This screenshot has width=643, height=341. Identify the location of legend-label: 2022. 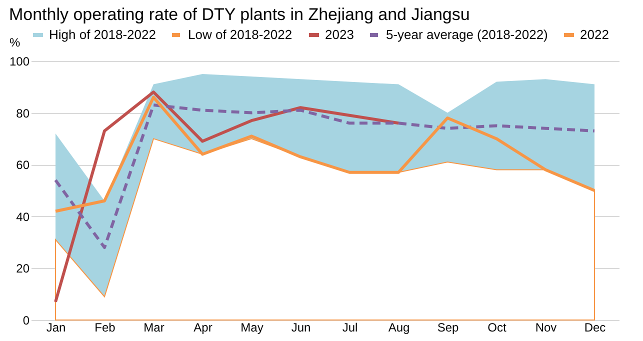
(594, 34).